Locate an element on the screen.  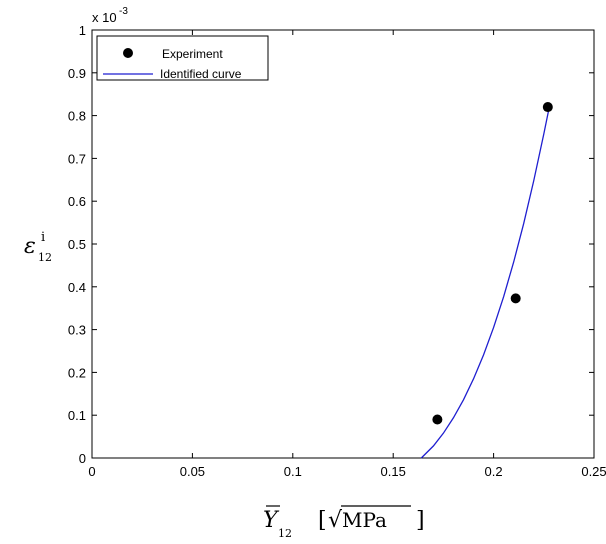
x-tick-label: 0.2 is located at coordinates (494, 471).